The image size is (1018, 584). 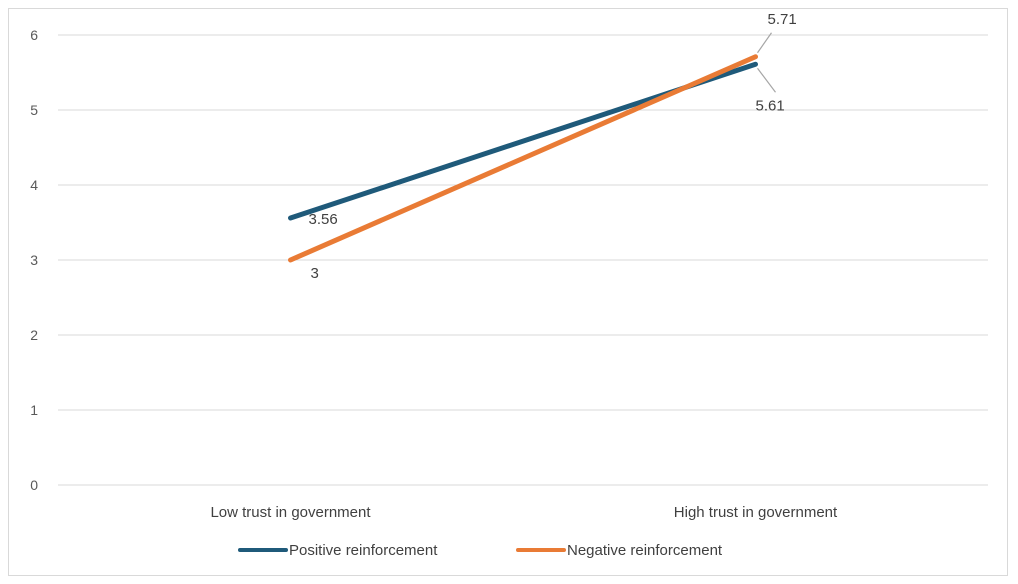 What do you see at coordinates (782, 19) in the screenshot?
I see `data-label: 5.71` at bounding box center [782, 19].